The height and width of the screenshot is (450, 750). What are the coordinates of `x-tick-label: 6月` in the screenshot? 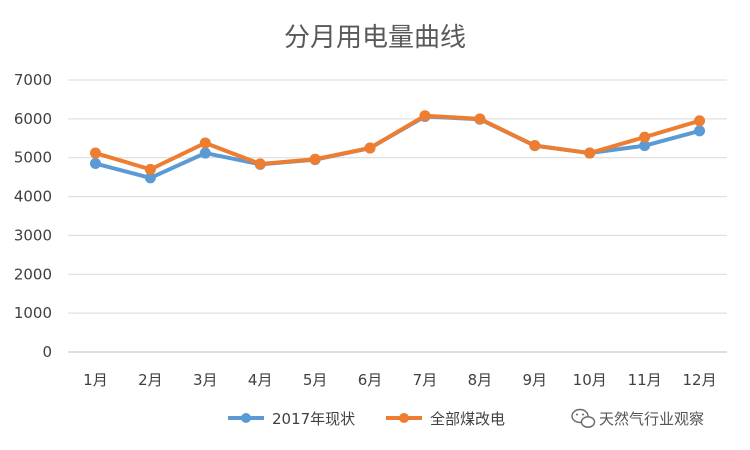 It's located at (370, 380).